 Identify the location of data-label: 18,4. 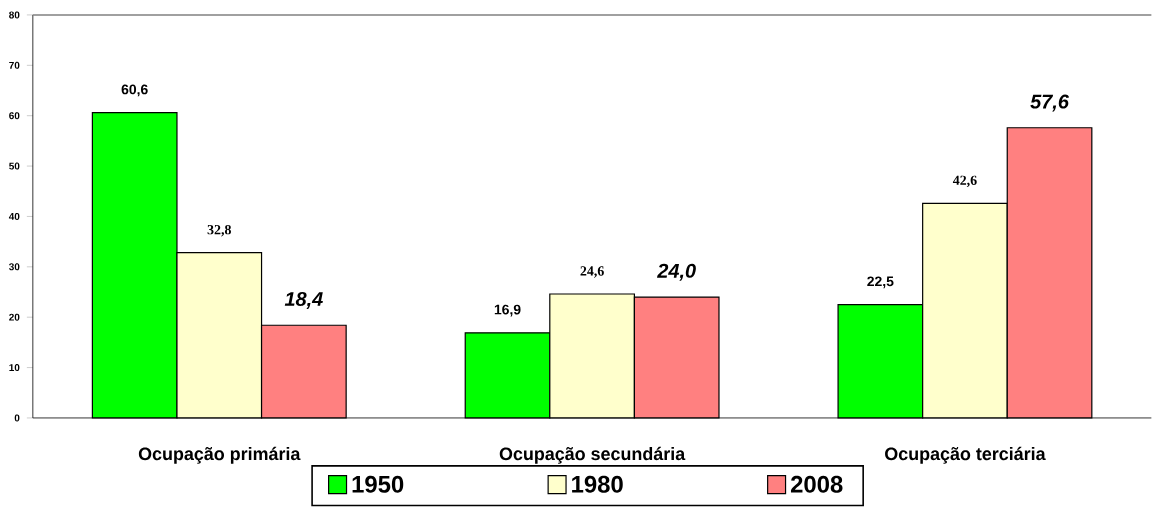
(303, 300).